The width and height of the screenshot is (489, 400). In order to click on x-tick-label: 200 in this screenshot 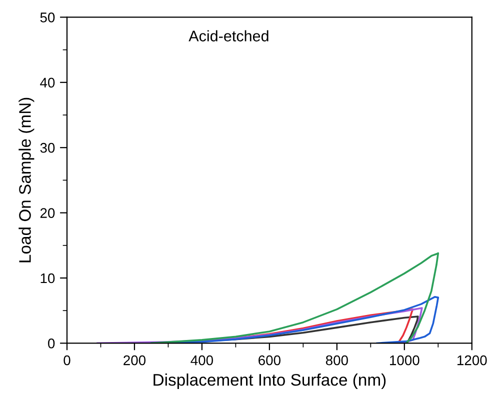, I will do `click(135, 360)`.